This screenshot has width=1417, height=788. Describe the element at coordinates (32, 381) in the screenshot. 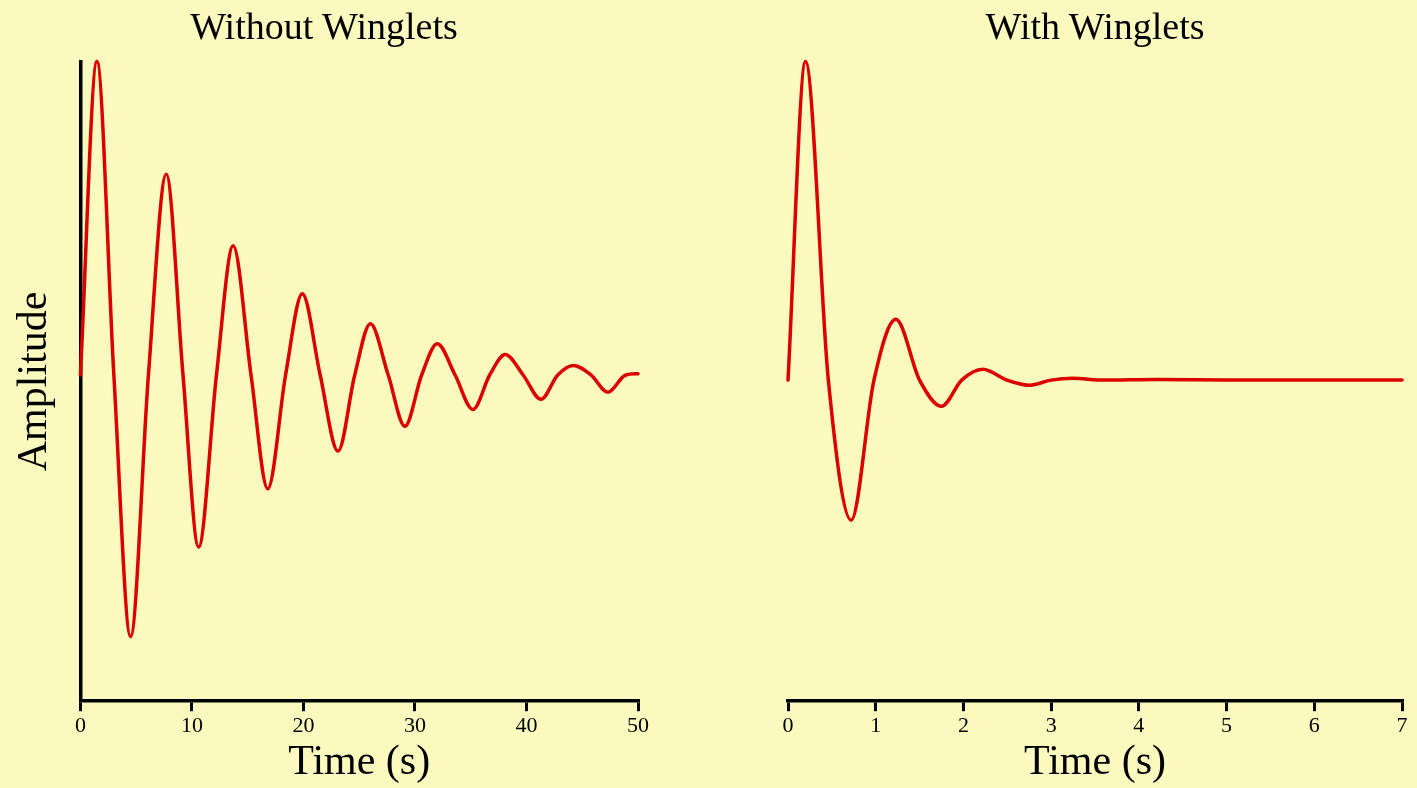

I see `y-axis-title: Amplitude` at that location.